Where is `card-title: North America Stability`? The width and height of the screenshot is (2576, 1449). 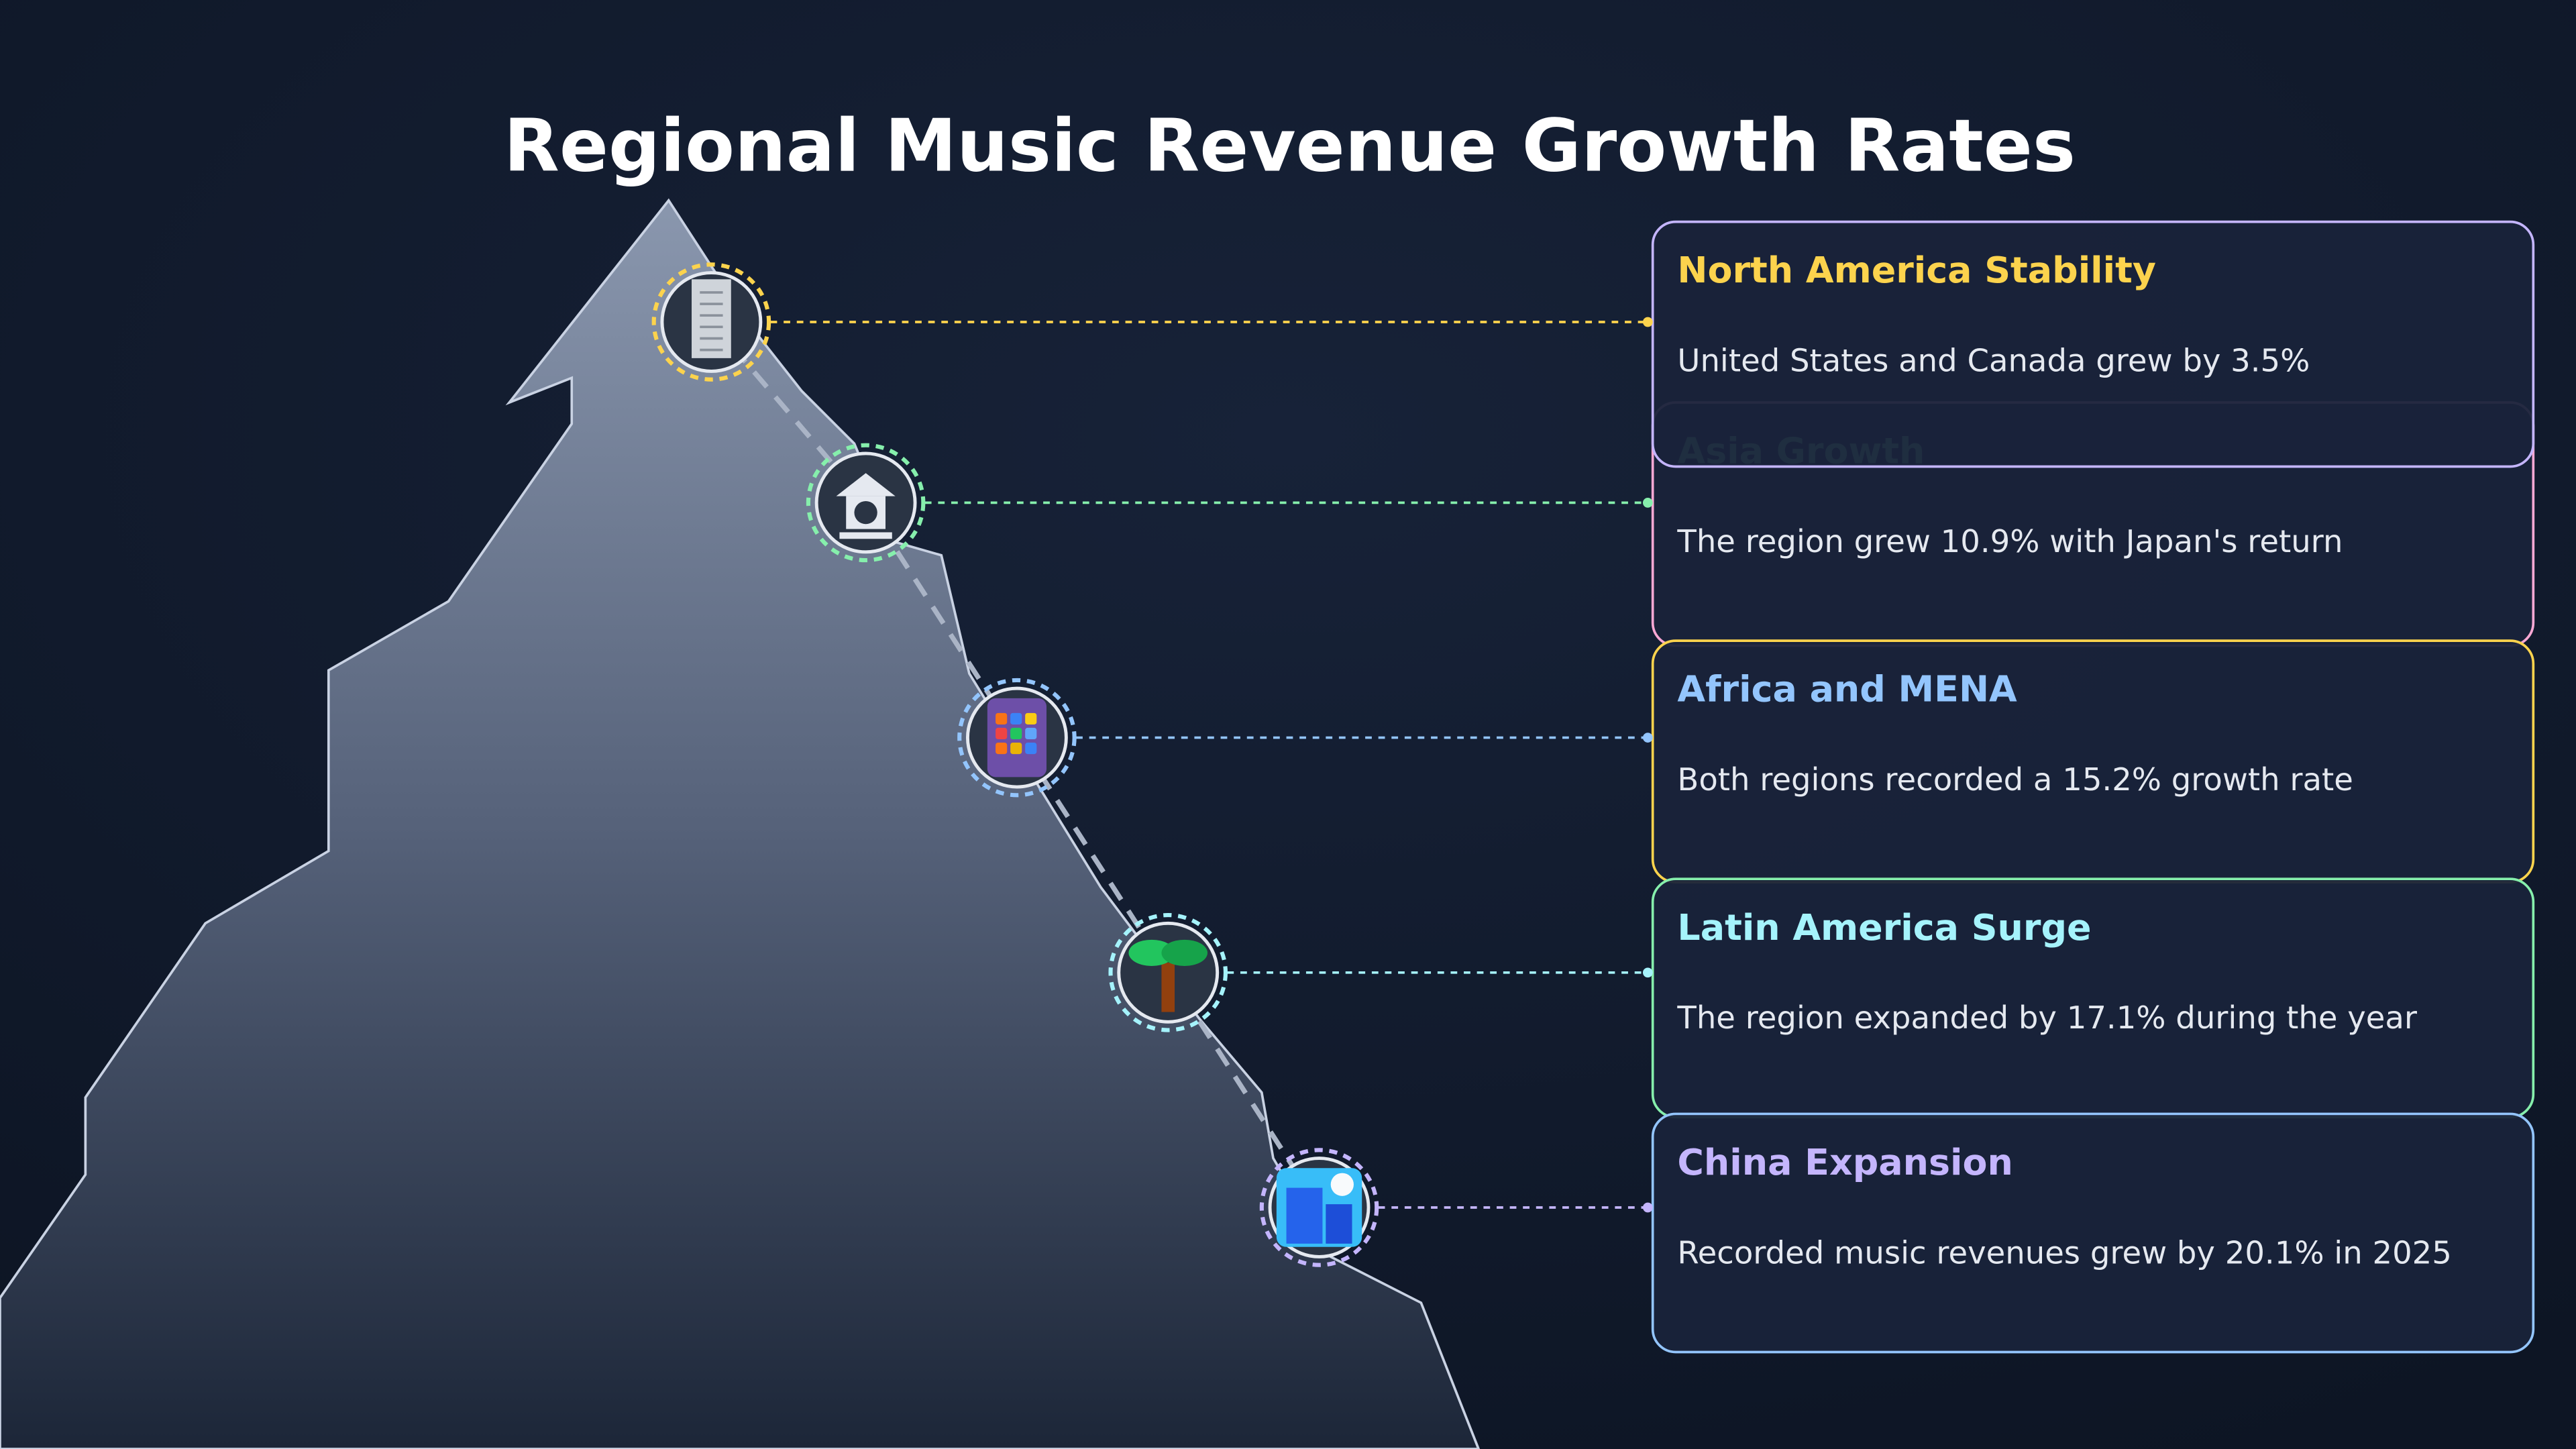 card-title: North America Stability is located at coordinates (1916, 270).